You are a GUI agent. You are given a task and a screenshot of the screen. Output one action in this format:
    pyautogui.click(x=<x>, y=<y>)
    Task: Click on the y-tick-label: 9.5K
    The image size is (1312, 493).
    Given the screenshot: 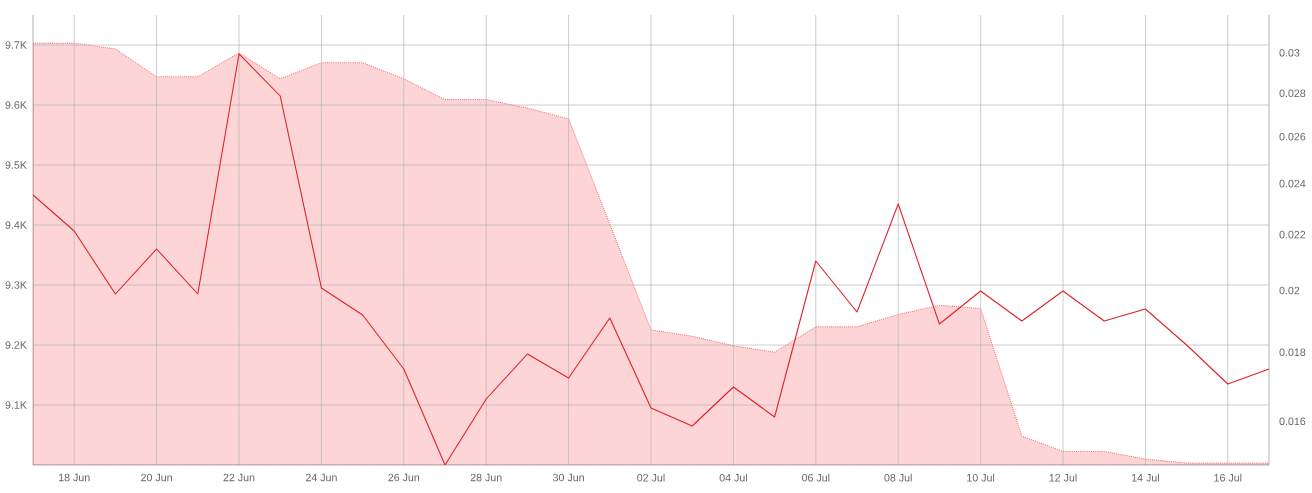 What is the action you would take?
    pyautogui.click(x=16, y=165)
    